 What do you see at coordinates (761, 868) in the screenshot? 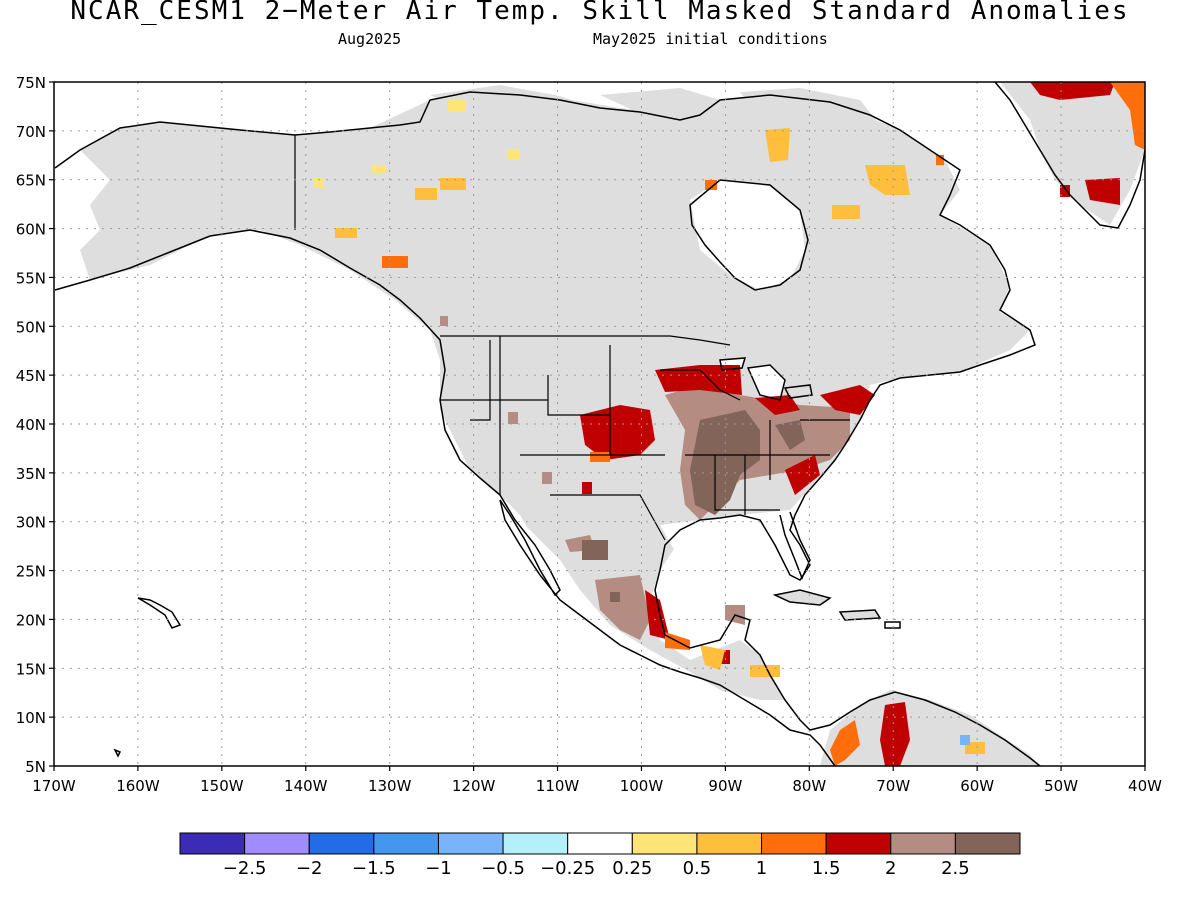
I see `legend-label: 1` at bounding box center [761, 868].